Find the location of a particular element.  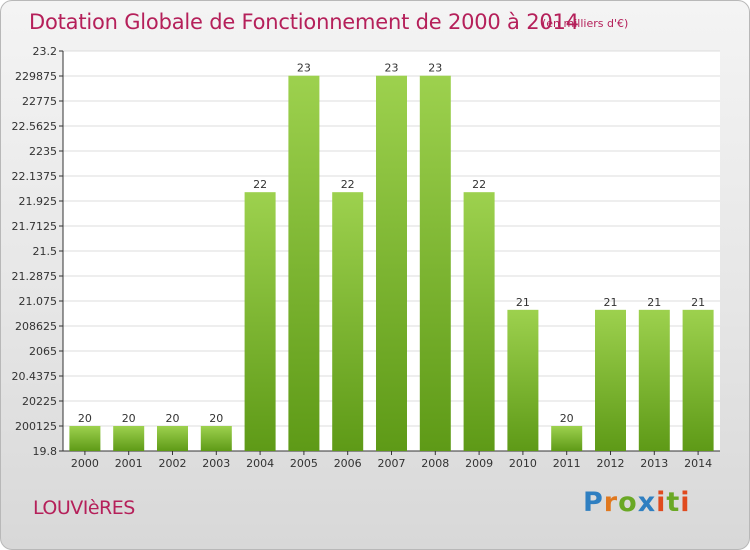

y-tick-label: 21.7125 is located at coordinates (35, 226).